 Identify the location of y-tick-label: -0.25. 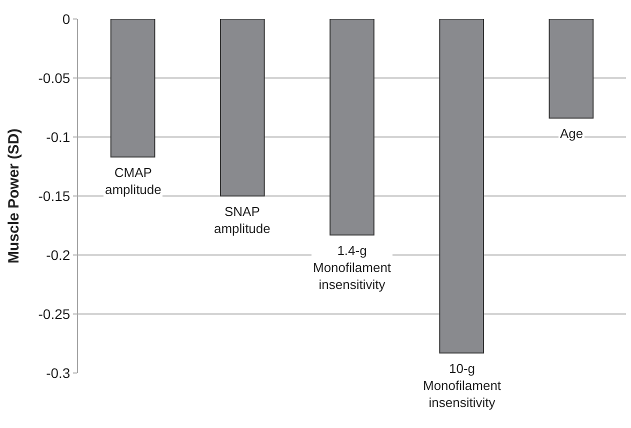
(54, 314).